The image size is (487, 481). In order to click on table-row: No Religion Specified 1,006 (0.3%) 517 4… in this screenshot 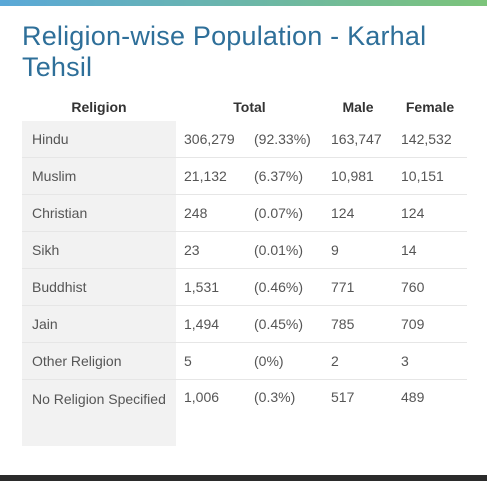, I will do `click(244, 412)`.